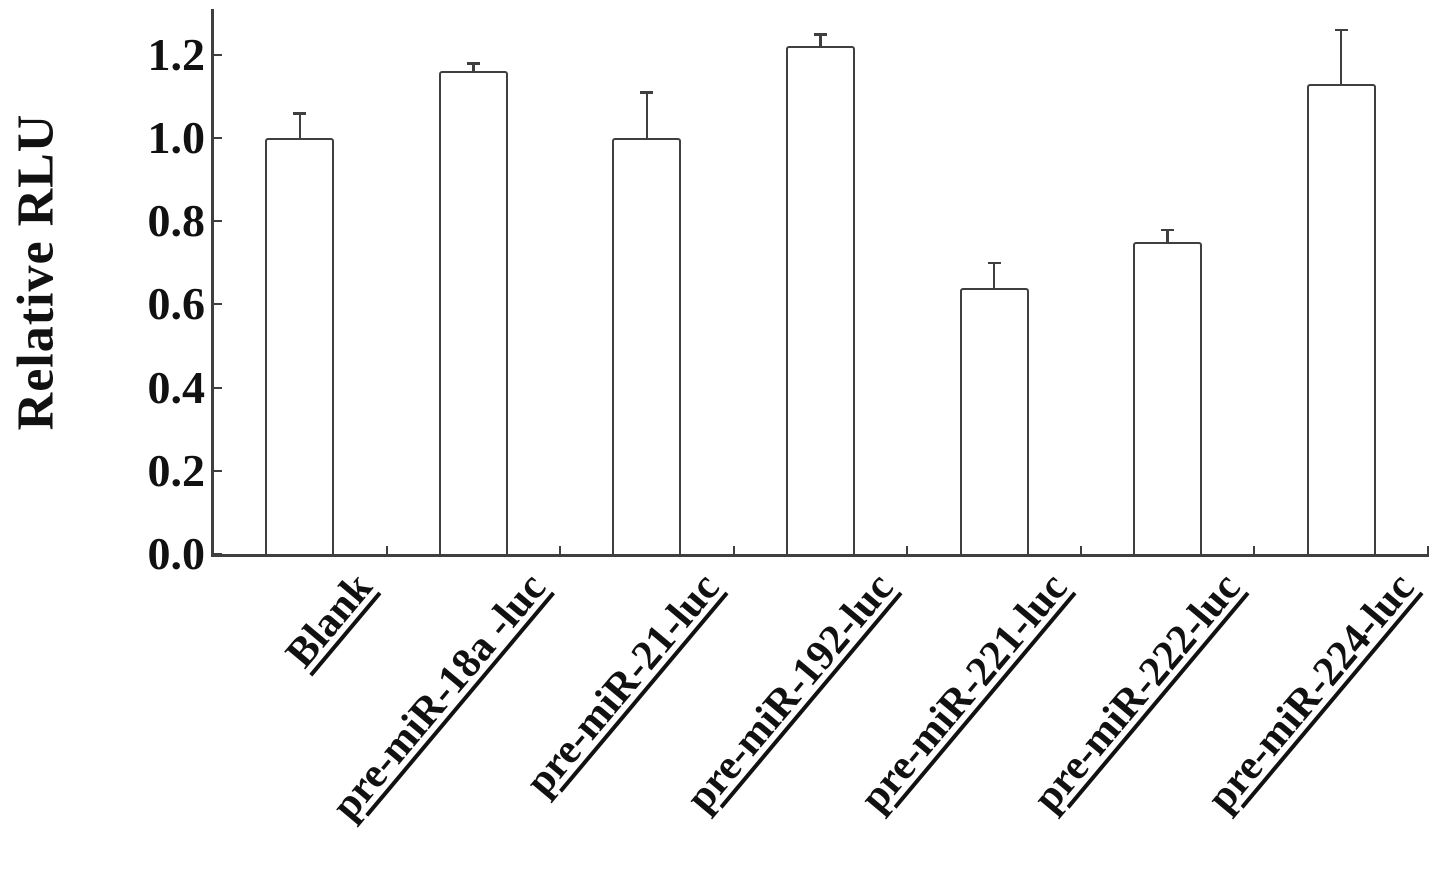  I want to click on y-tick-label: 1.2, so click(176, 54).